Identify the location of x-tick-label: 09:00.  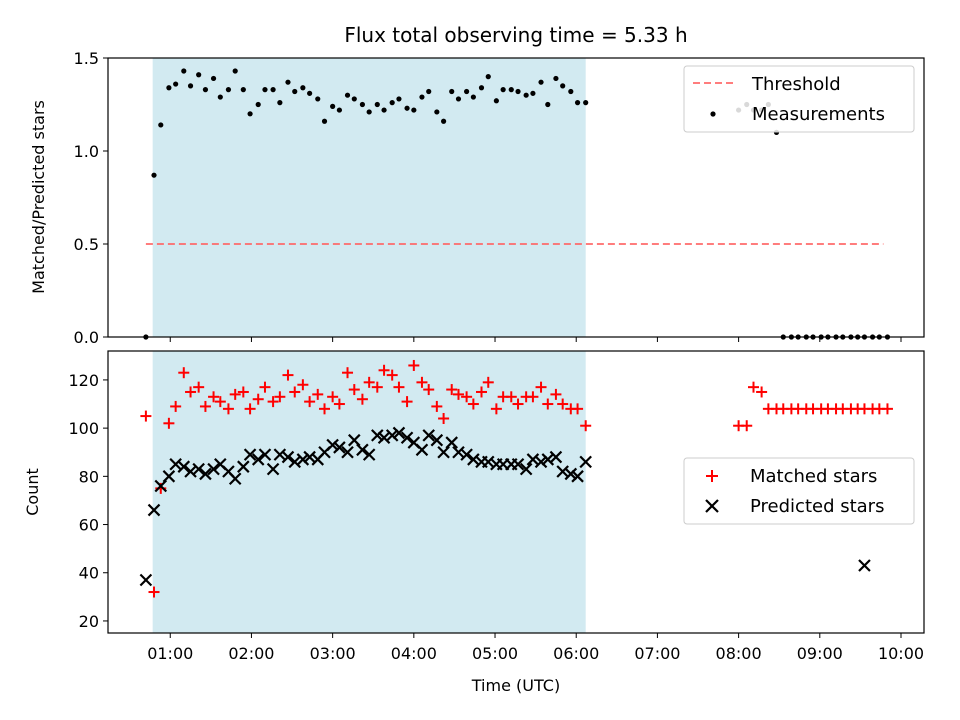
(820, 653).